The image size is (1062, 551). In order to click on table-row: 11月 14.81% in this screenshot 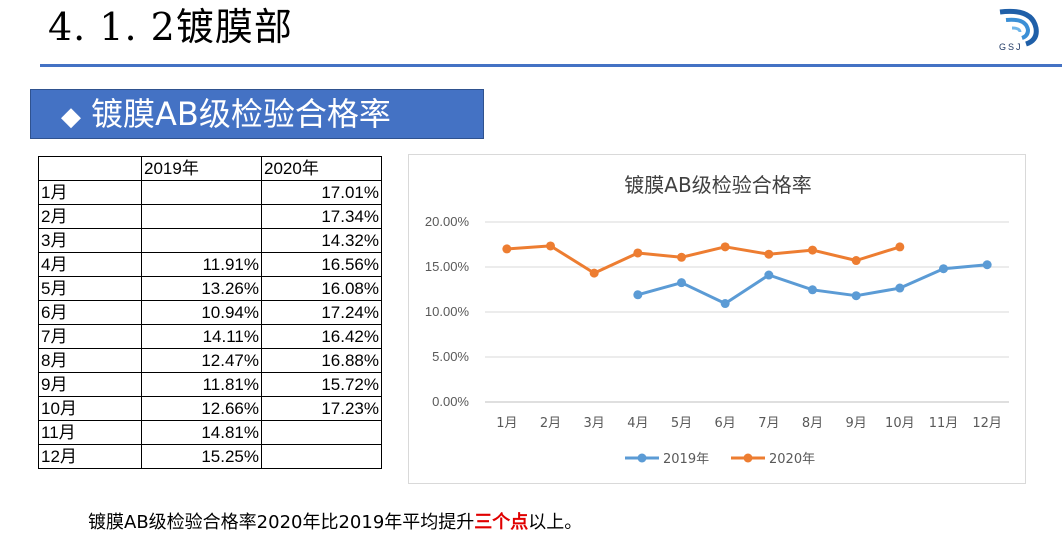, I will do `click(210, 432)`.